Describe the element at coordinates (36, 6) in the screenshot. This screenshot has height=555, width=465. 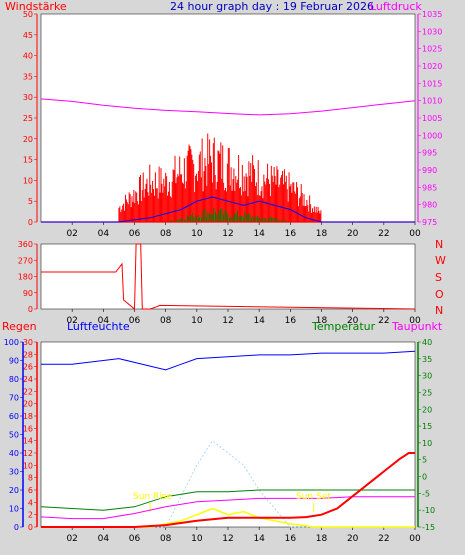
I see `wind-strength-label: Windstärke` at that location.